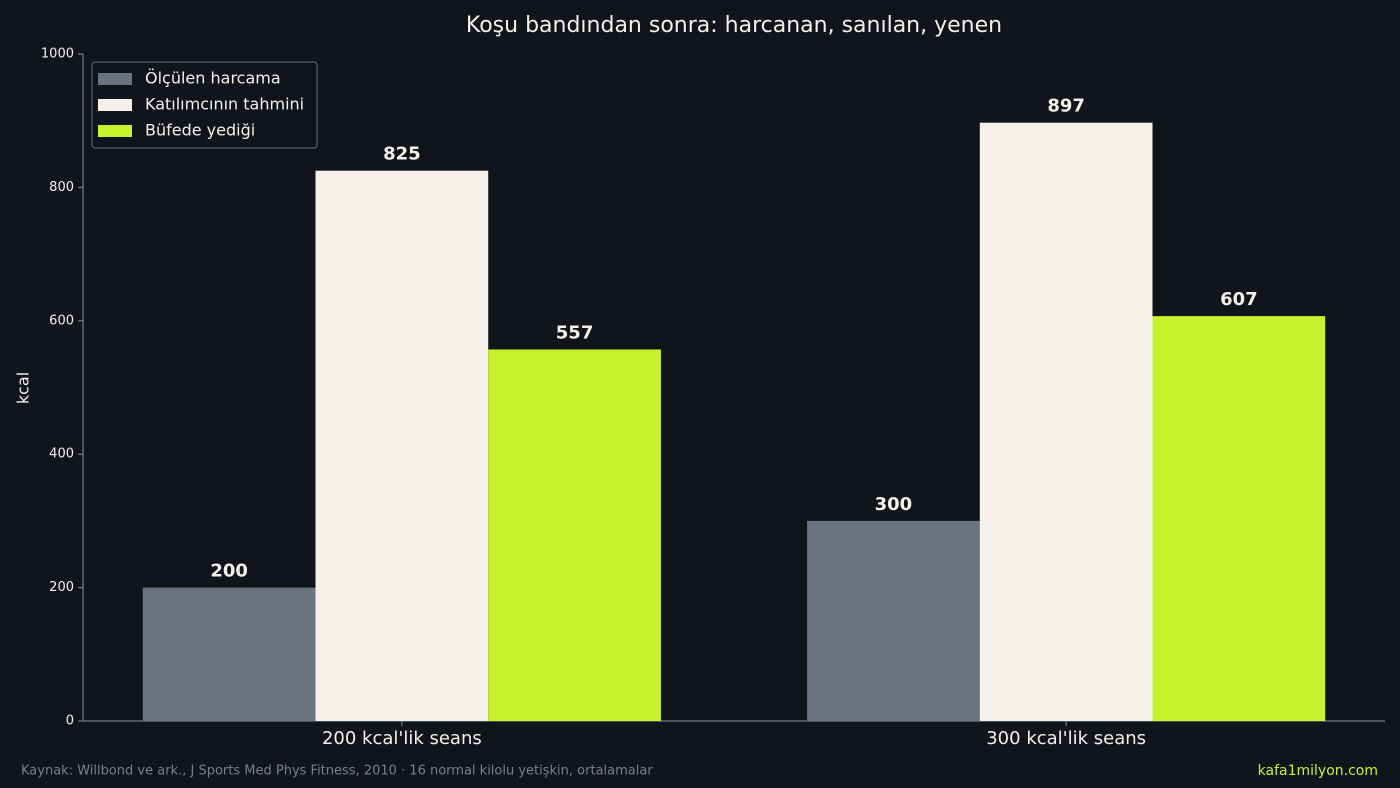 The height and width of the screenshot is (788, 1400). I want to click on legend-label: Katılımcının tahmini, so click(224, 104).